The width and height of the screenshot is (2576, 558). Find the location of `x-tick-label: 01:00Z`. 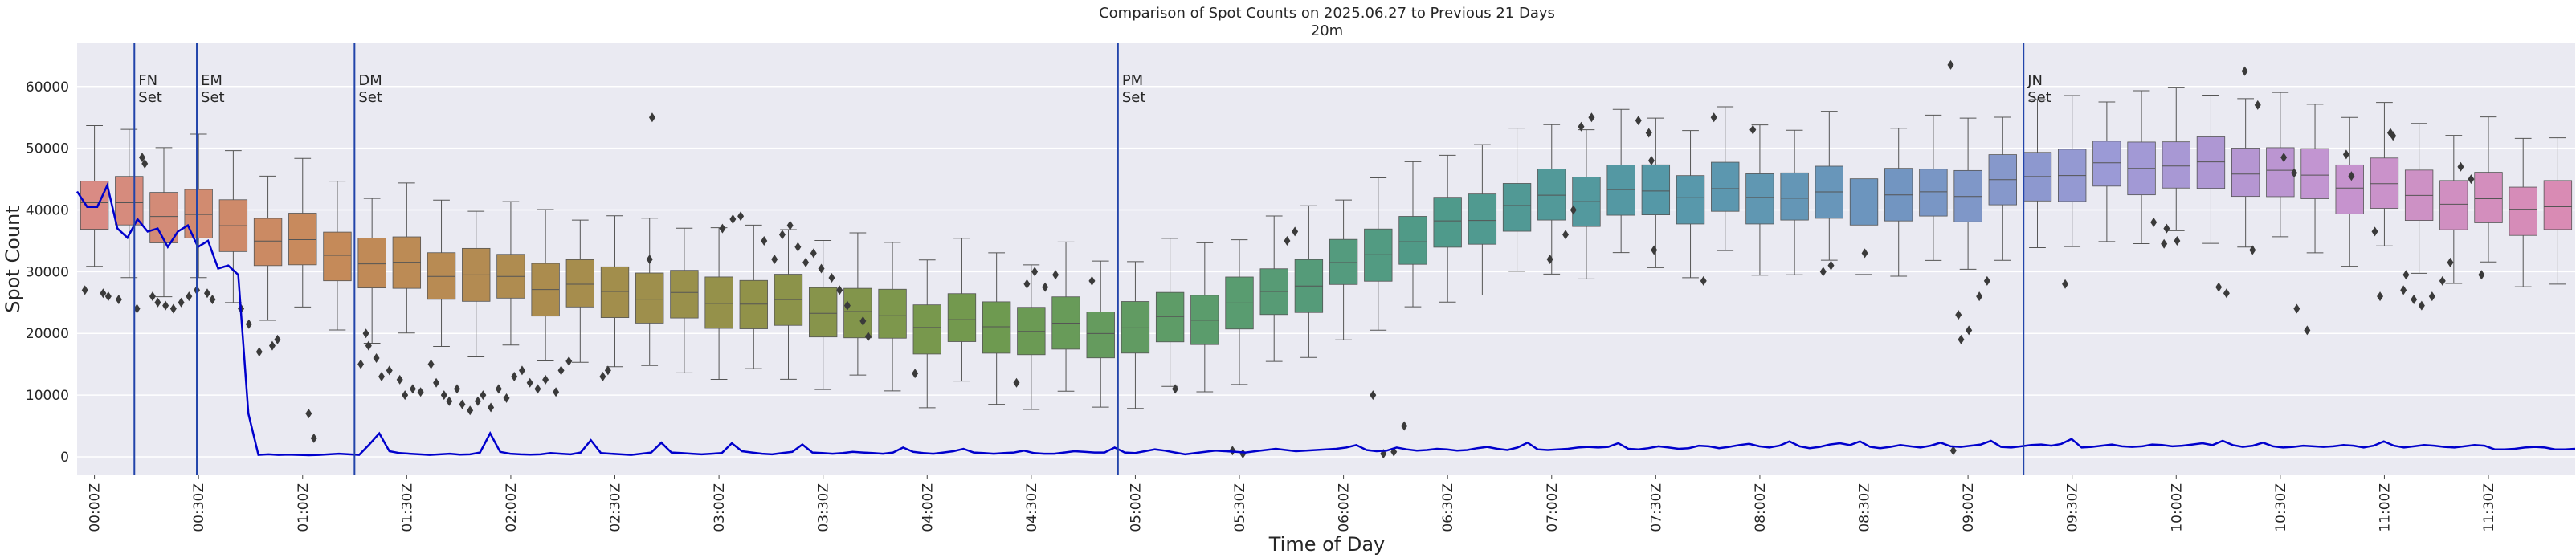

x-tick-label: 01:00Z is located at coordinates (304, 507).